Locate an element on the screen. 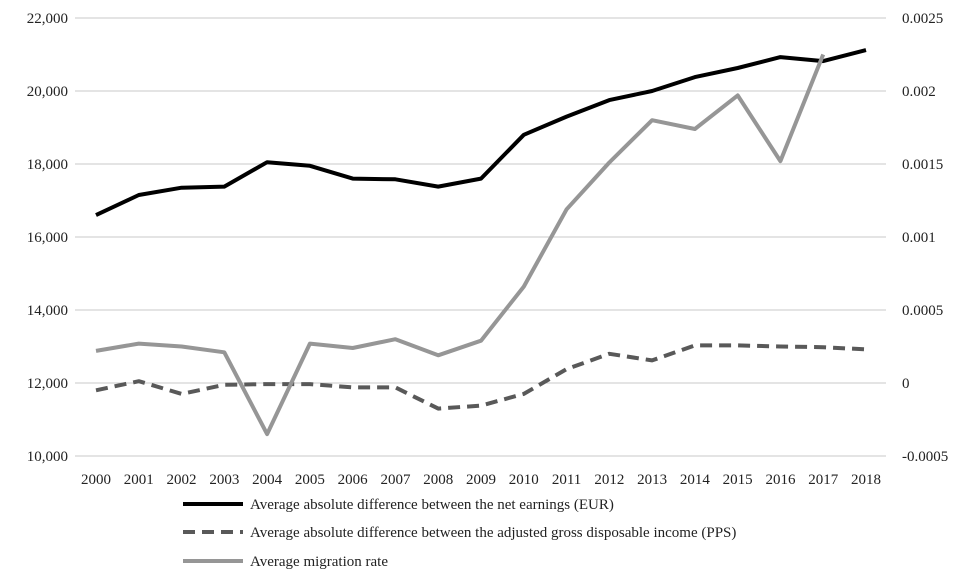 This screenshot has width=968, height=575. x-tick-label: 2004 is located at coordinates (267, 480).